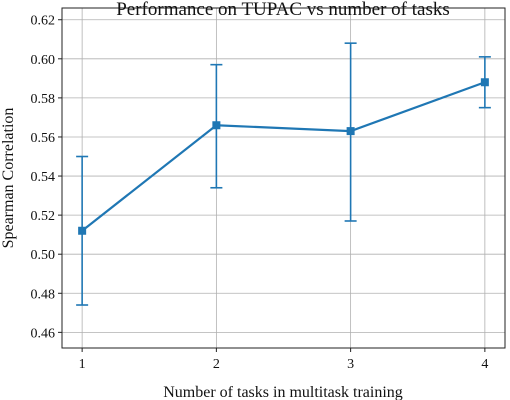  What do you see at coordinates (43, 60) in the screenshot?
I see `y-tick-label: 0.60` at bounding box center [43, 60].